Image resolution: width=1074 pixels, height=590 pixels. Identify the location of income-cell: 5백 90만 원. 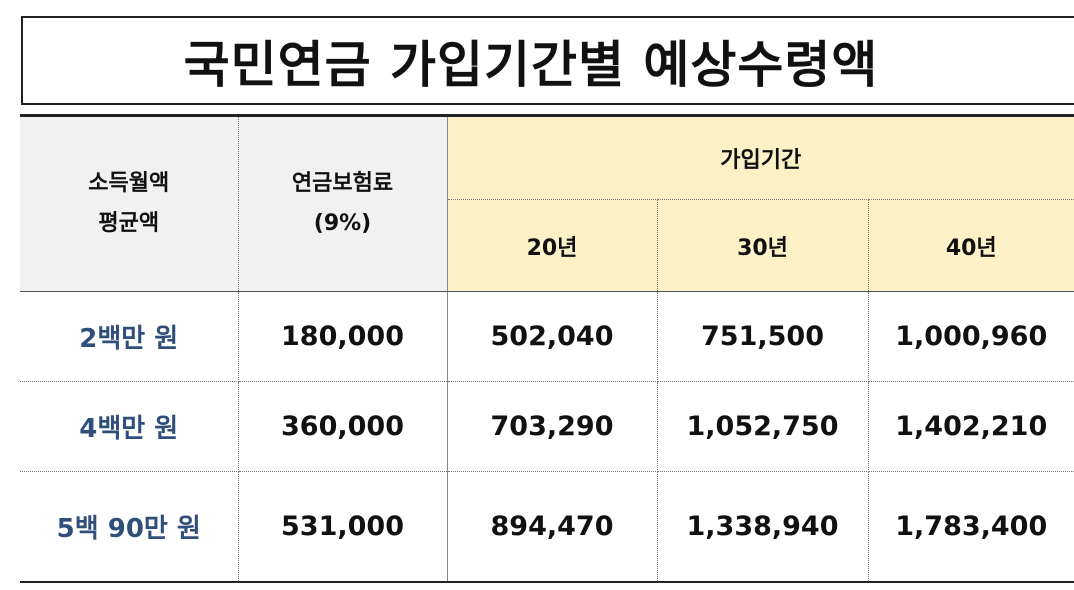
(129, 526).